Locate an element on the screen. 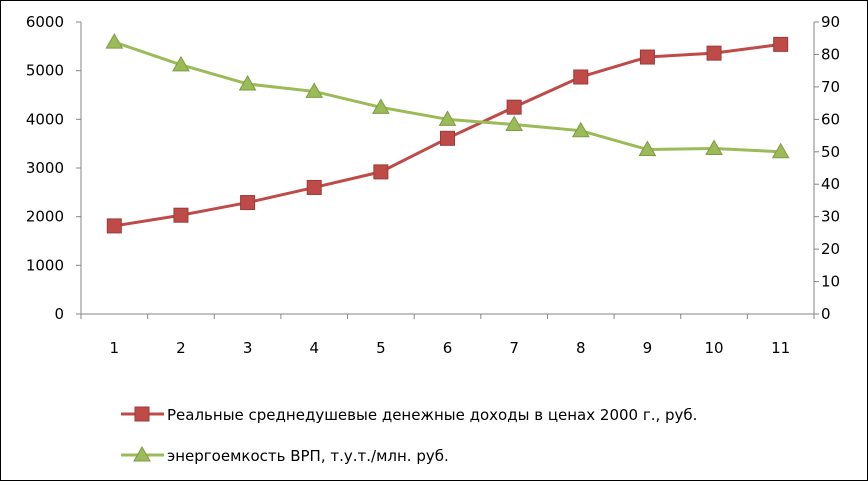 The width and height of the screenshot is (868, 485). y-left-tick-label: 5000 is located at coordinates (45, 71).